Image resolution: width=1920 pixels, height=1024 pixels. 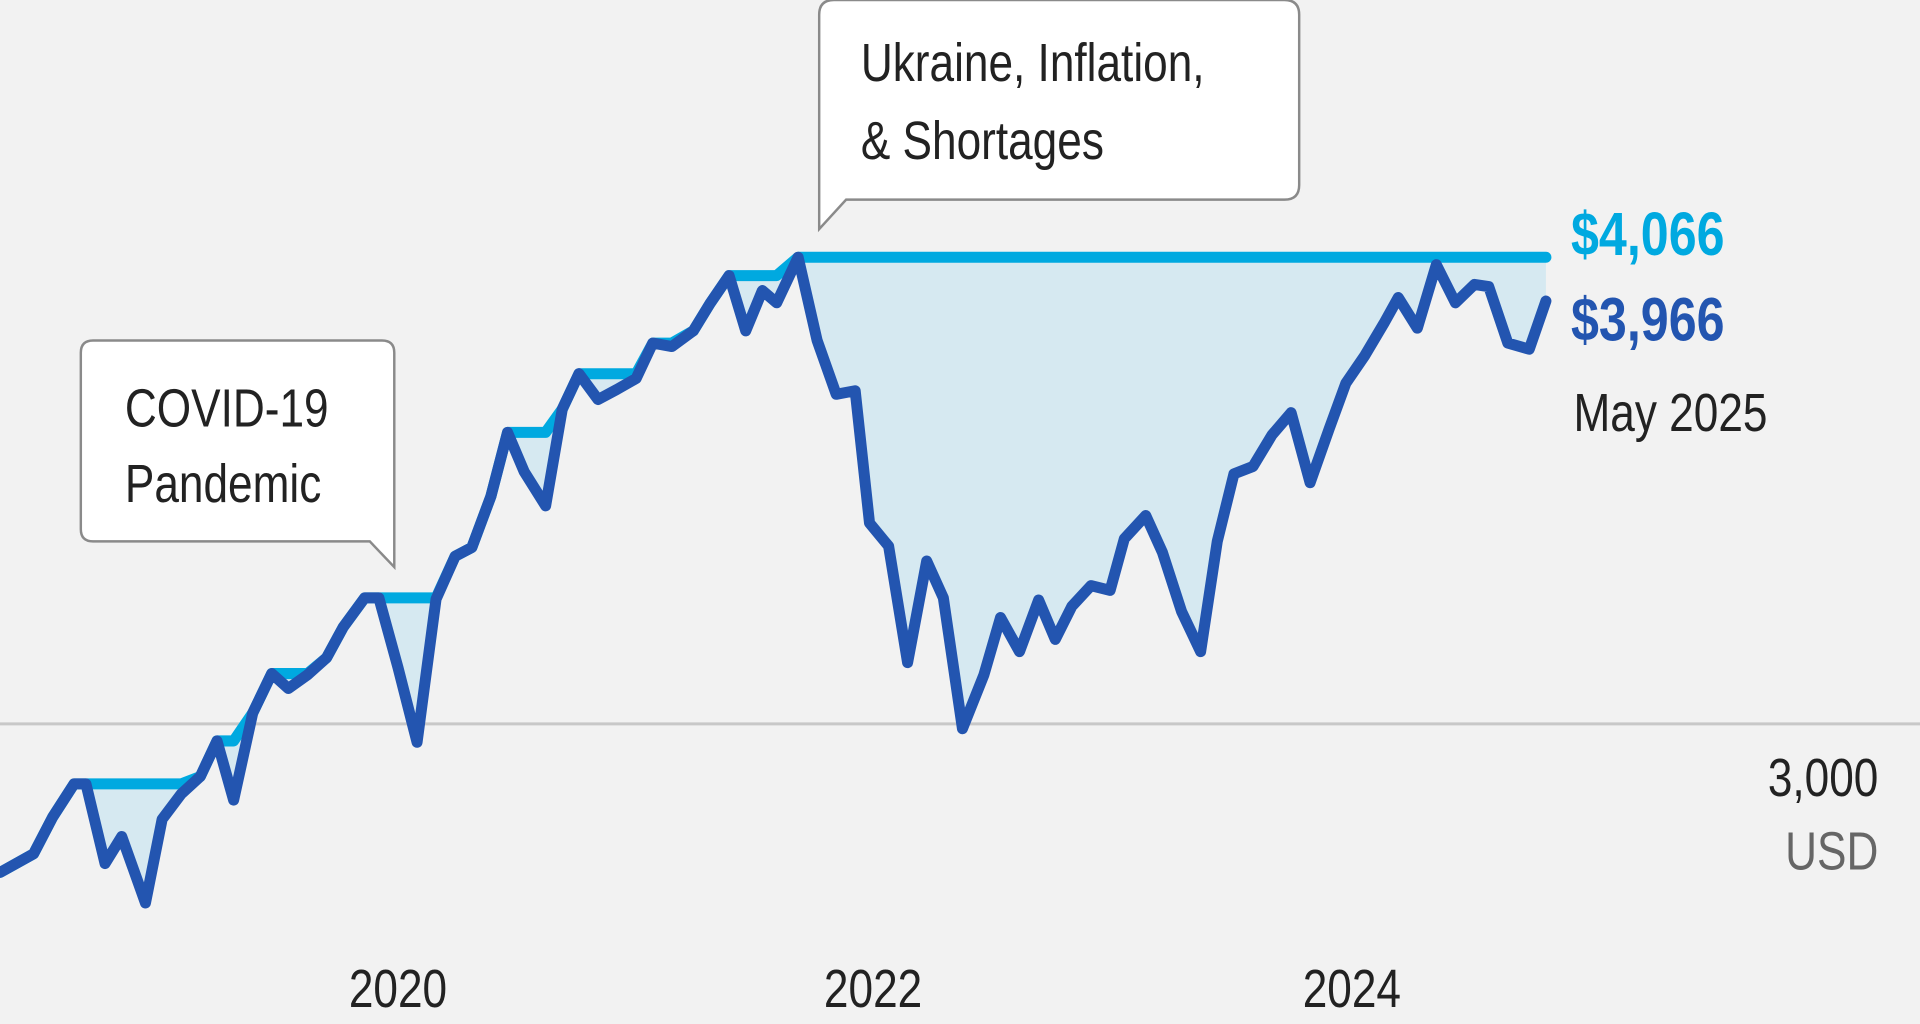 I want to click on callout-covid-line-2: Pandemic, so click(x=223, y=484).